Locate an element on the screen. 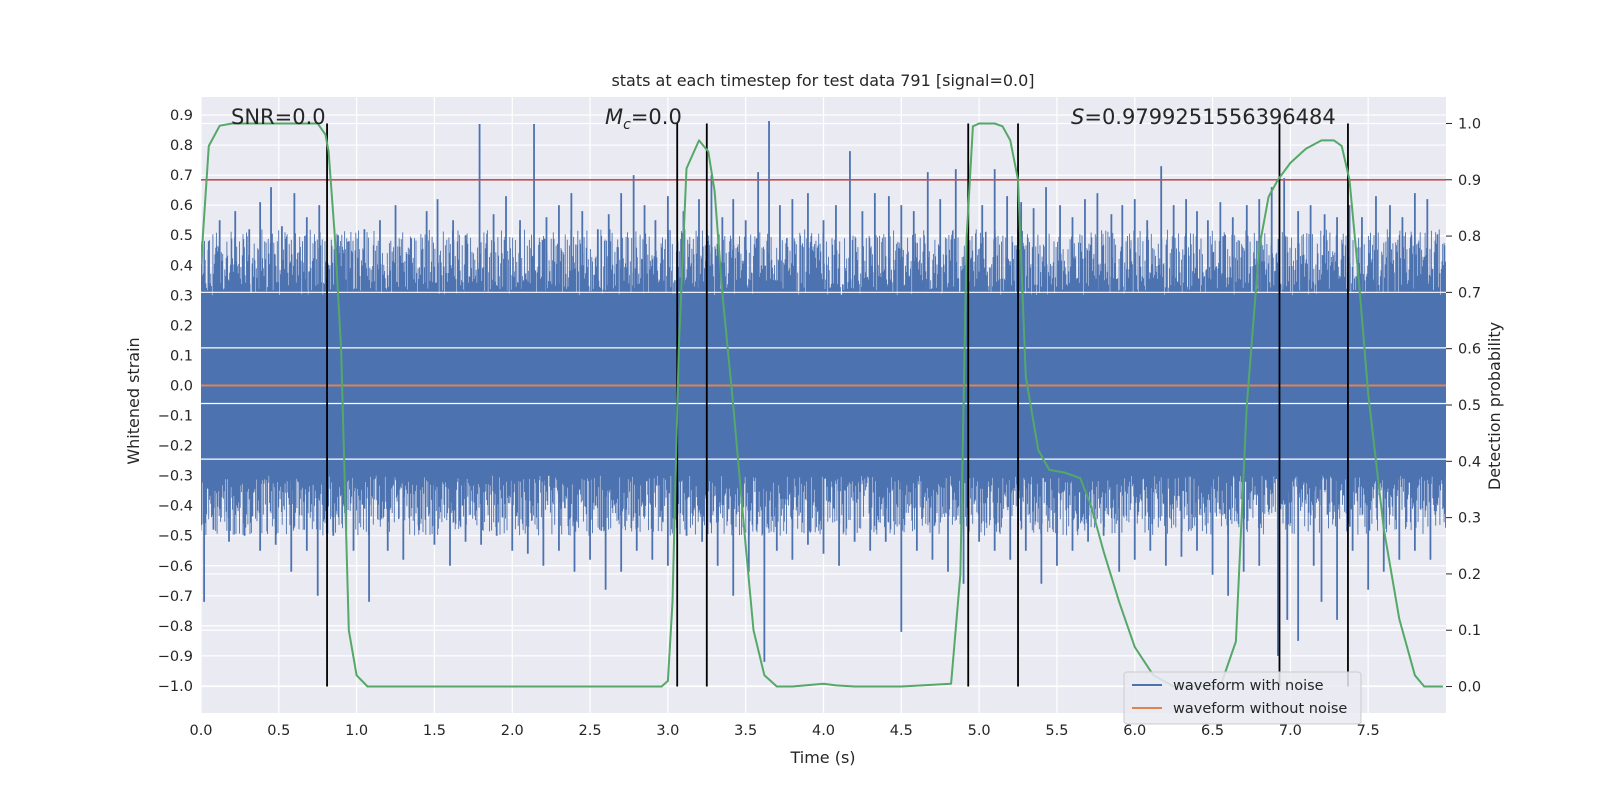  x-tick-label: 2.0 is located at coordinates (512, 731).